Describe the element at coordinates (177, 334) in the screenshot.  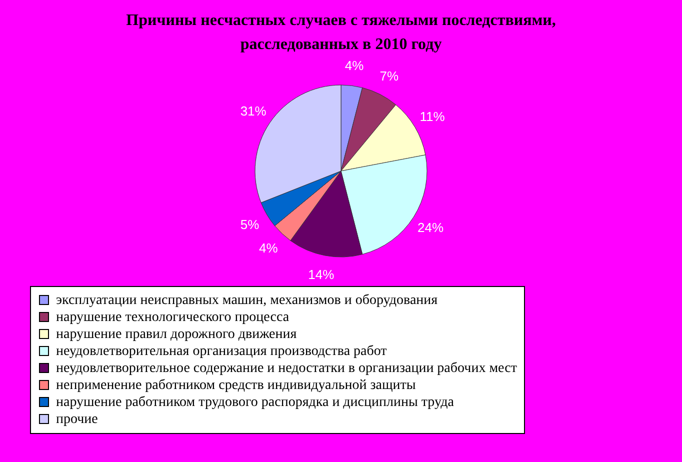
I see `legend-label: нарушение правил дорожного движения` at that location.